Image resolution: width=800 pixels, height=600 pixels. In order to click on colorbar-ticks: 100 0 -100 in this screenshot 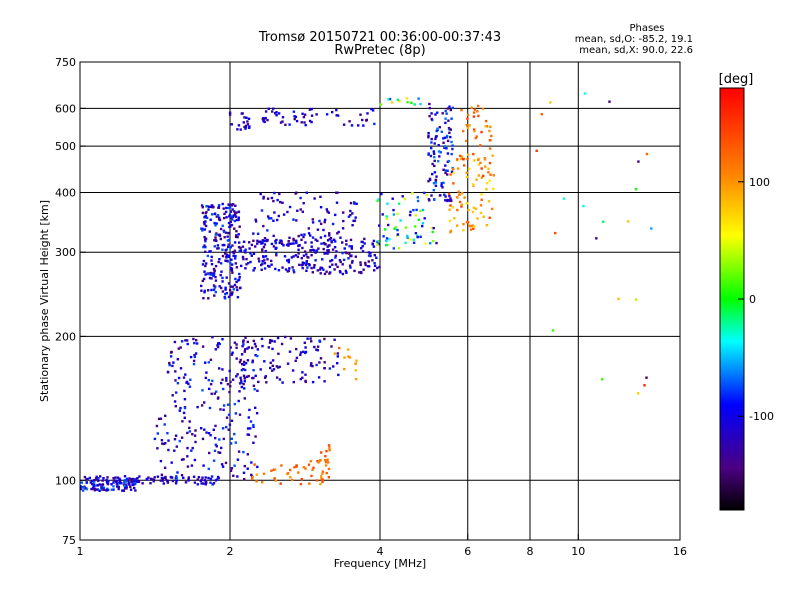, I will do `click(756, 299)`.